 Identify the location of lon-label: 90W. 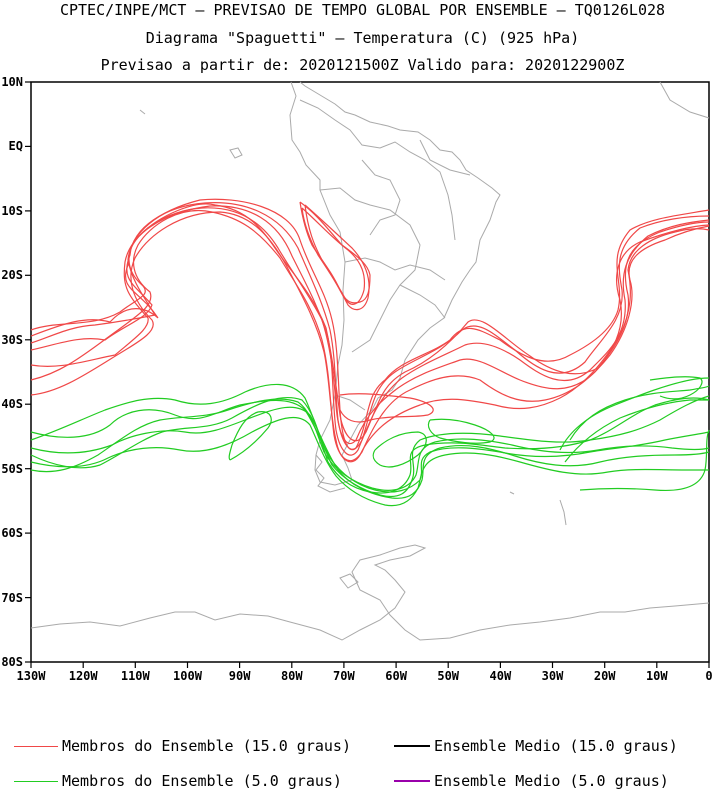
(240, 676).